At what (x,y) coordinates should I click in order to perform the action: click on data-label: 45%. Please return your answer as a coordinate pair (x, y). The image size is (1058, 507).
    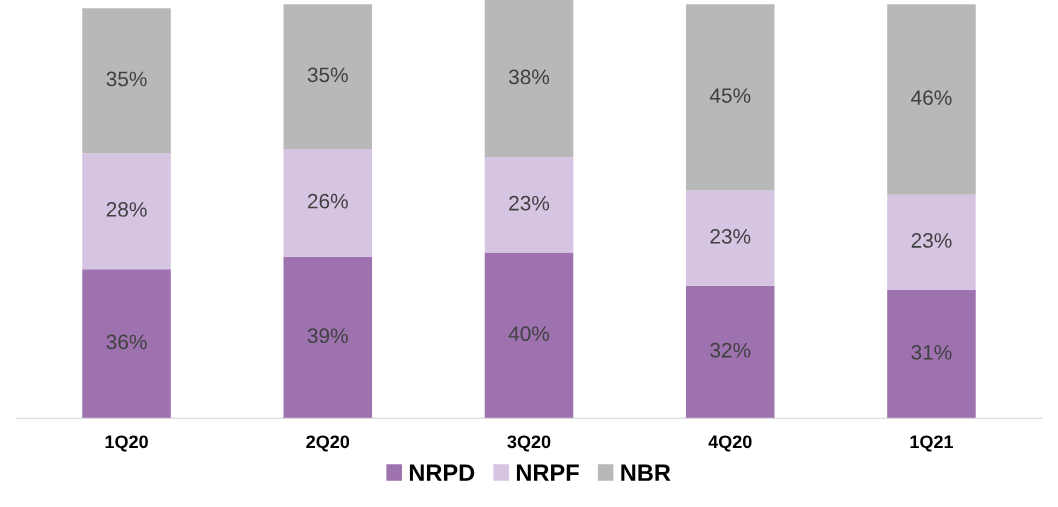
    Looking at the image, I should click on (730, 95).